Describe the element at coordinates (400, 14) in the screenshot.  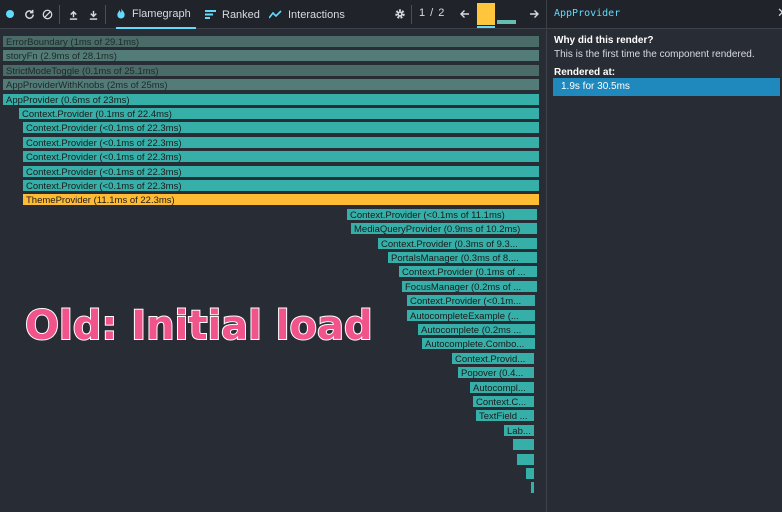
I see `gear-icon` at that location.